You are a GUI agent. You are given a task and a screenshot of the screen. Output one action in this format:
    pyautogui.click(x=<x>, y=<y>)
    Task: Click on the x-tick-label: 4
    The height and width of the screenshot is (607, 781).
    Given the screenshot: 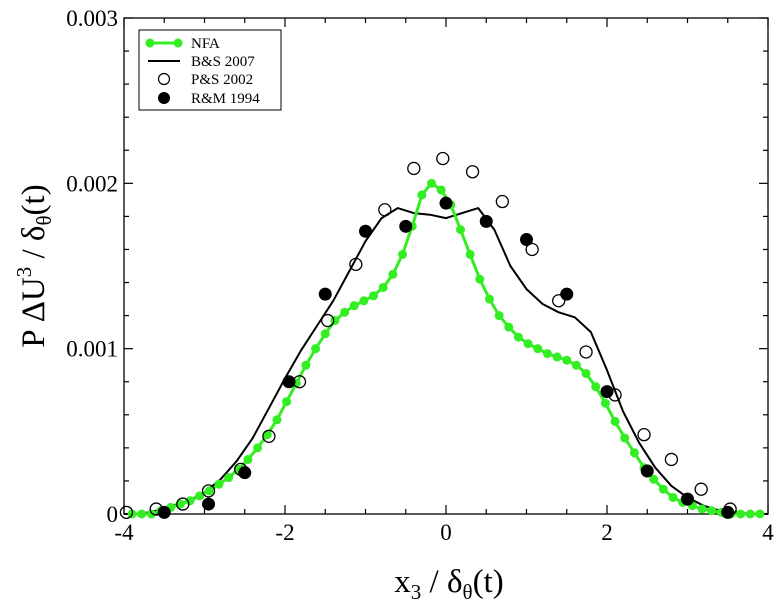 What is the action you would take?
    pyautogui.click(x=768, y=532)
    